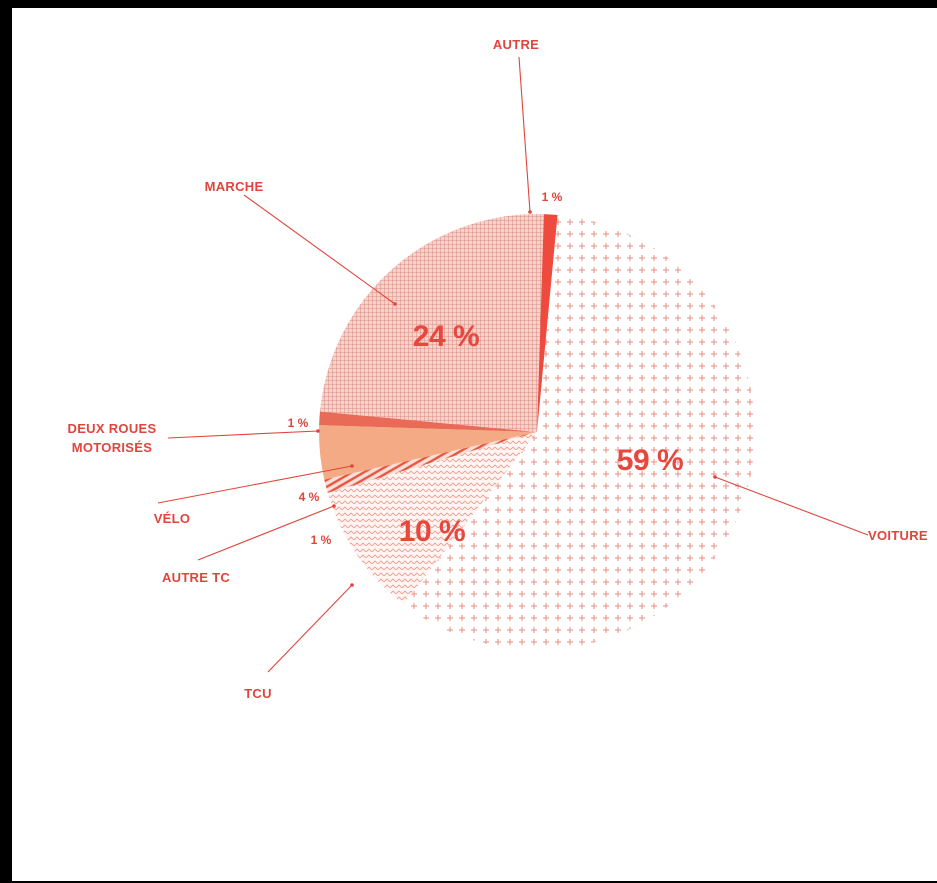 The image size is (937, 883). What do you see at coordinates (552, 197) in the screenshot?
I see `autre-pct: 1 %` at bounding box center [552, 197].